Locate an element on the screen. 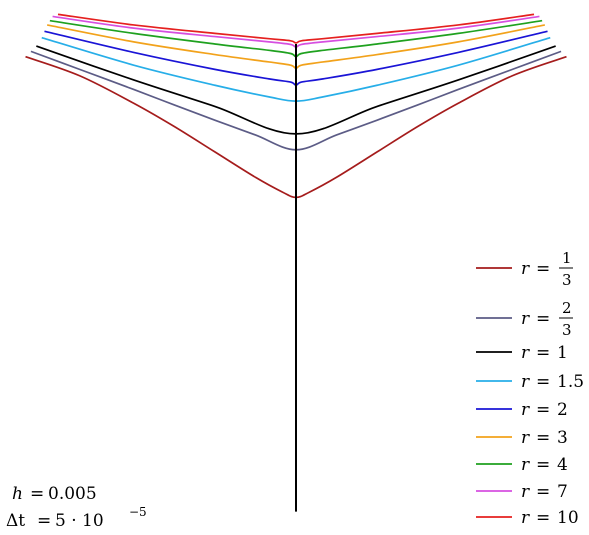 The image size is (589, 535). legend-equals-9: = is located at coordinates (543, 518).